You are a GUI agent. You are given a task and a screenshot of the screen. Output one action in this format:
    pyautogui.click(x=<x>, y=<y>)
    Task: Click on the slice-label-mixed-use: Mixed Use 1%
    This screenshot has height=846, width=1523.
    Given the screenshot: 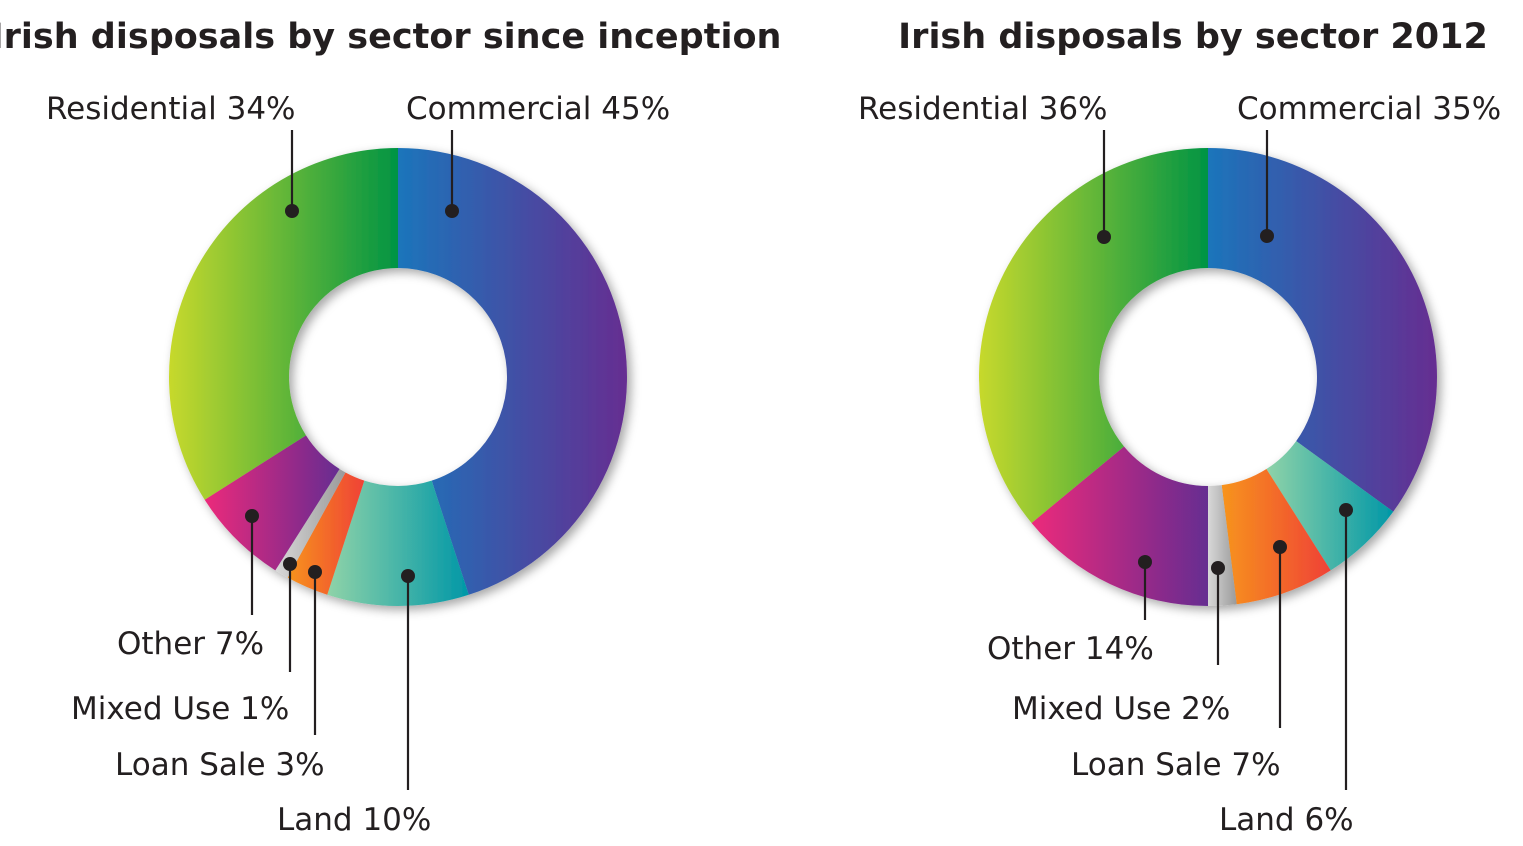 What is the action you would take?
    pyautogui.click(x=180, y=709)
    